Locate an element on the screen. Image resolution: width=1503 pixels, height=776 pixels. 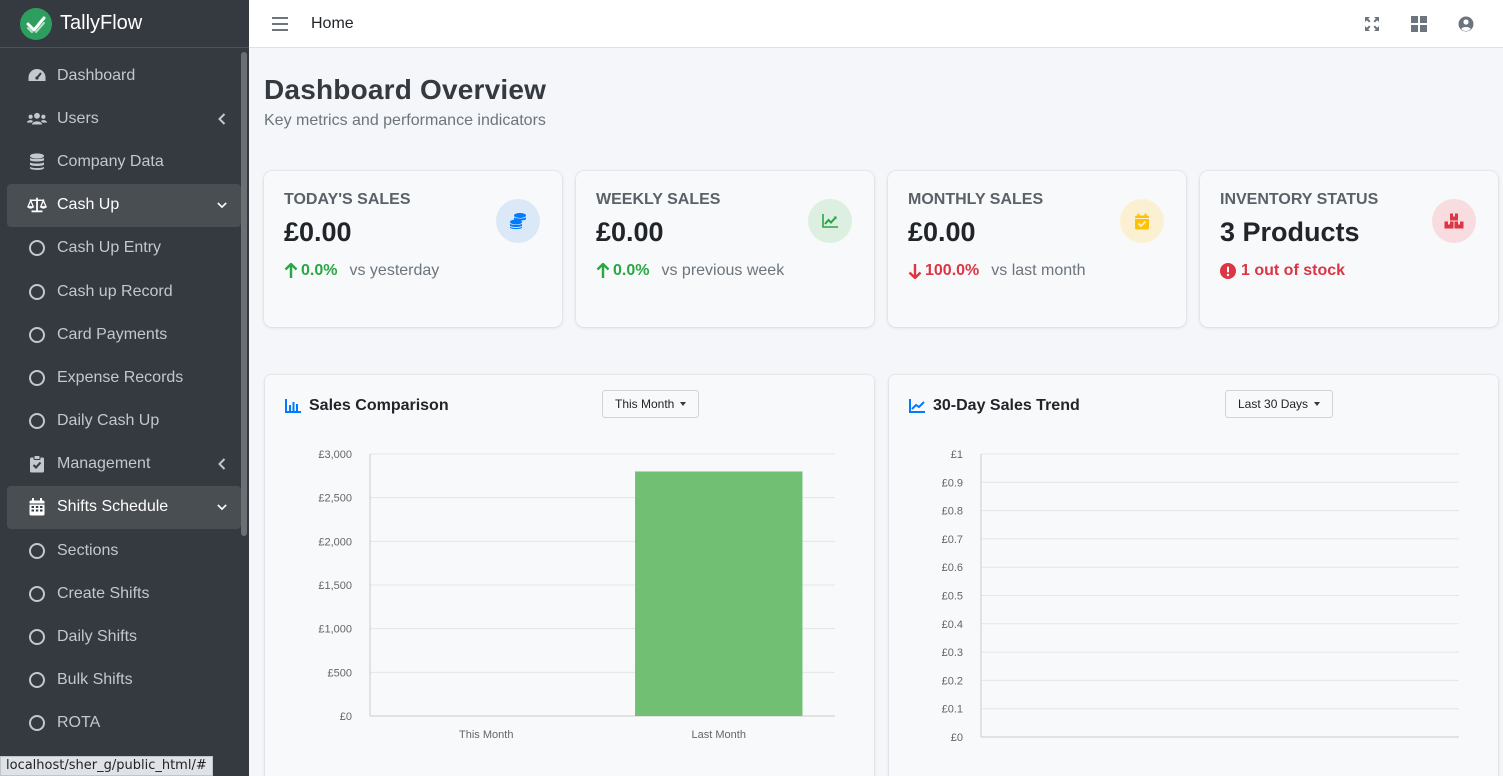
sidebar-item-daily-shifts: Daily Shifts is located at coordinates (124, 636).